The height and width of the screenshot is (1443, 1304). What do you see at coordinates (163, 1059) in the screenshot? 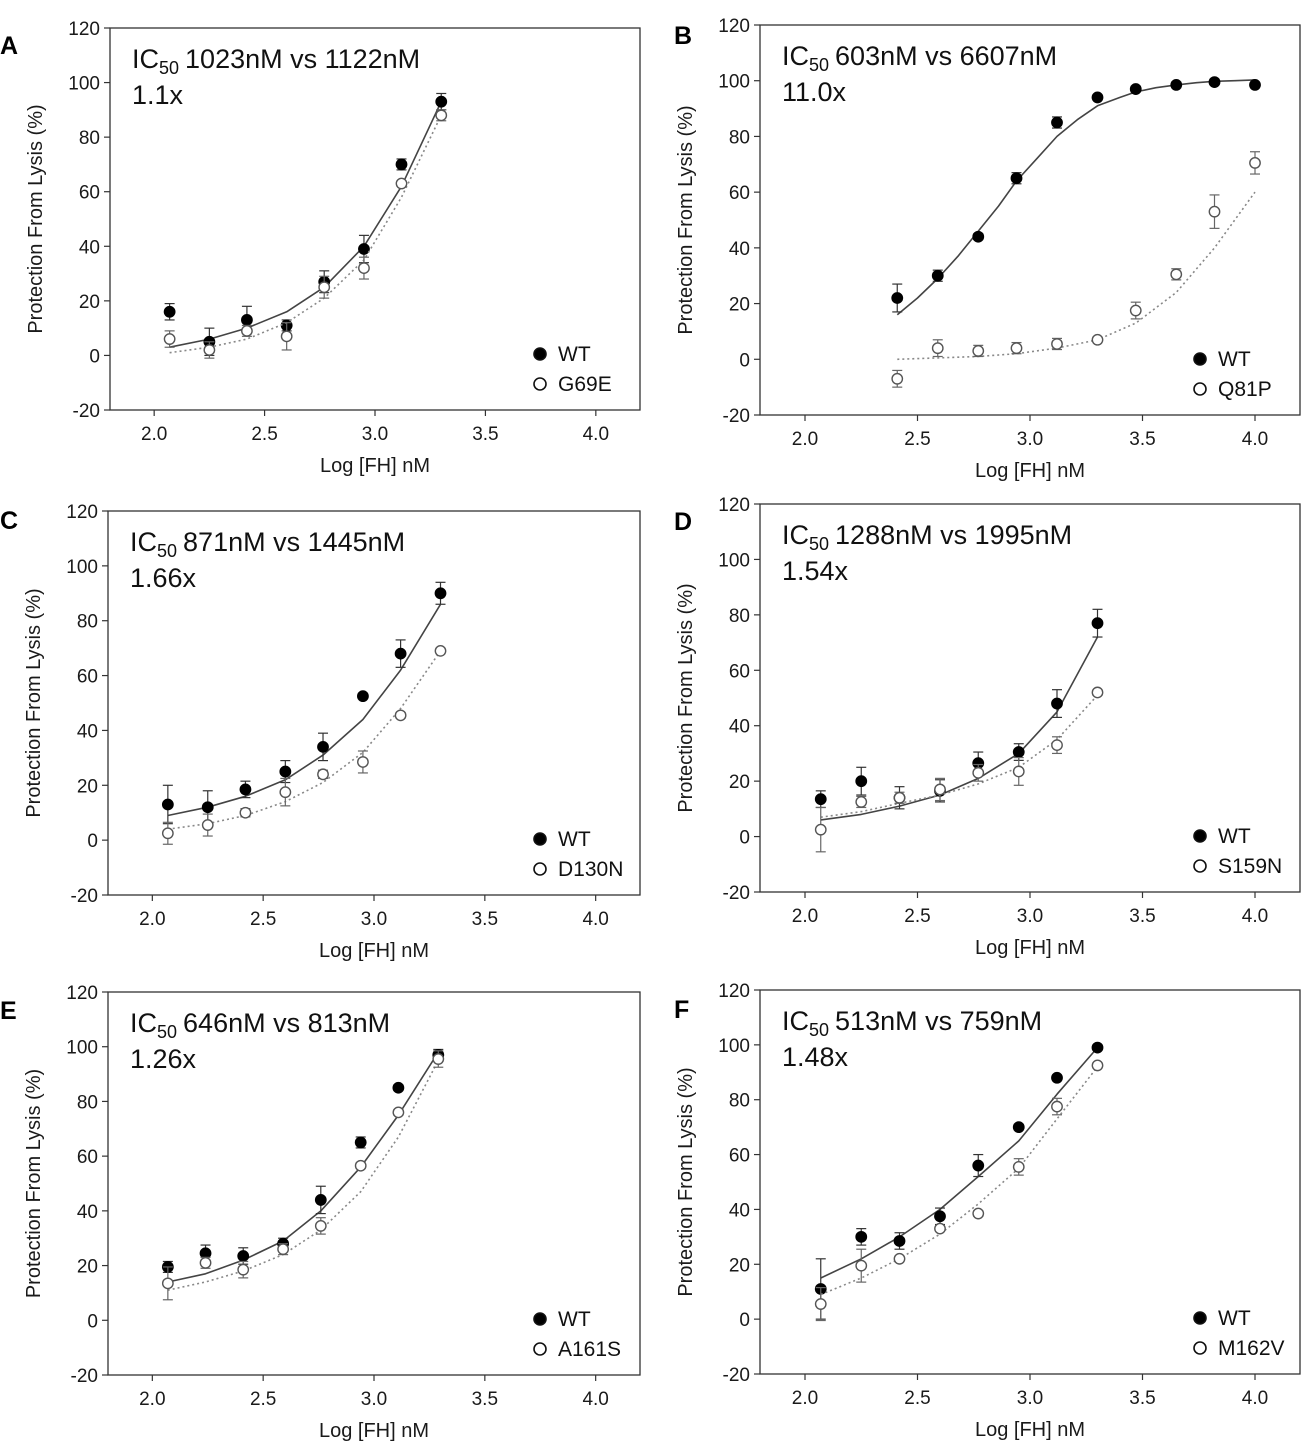
I see `fold-change: 1.26x` at bounding box center [163, 1059].